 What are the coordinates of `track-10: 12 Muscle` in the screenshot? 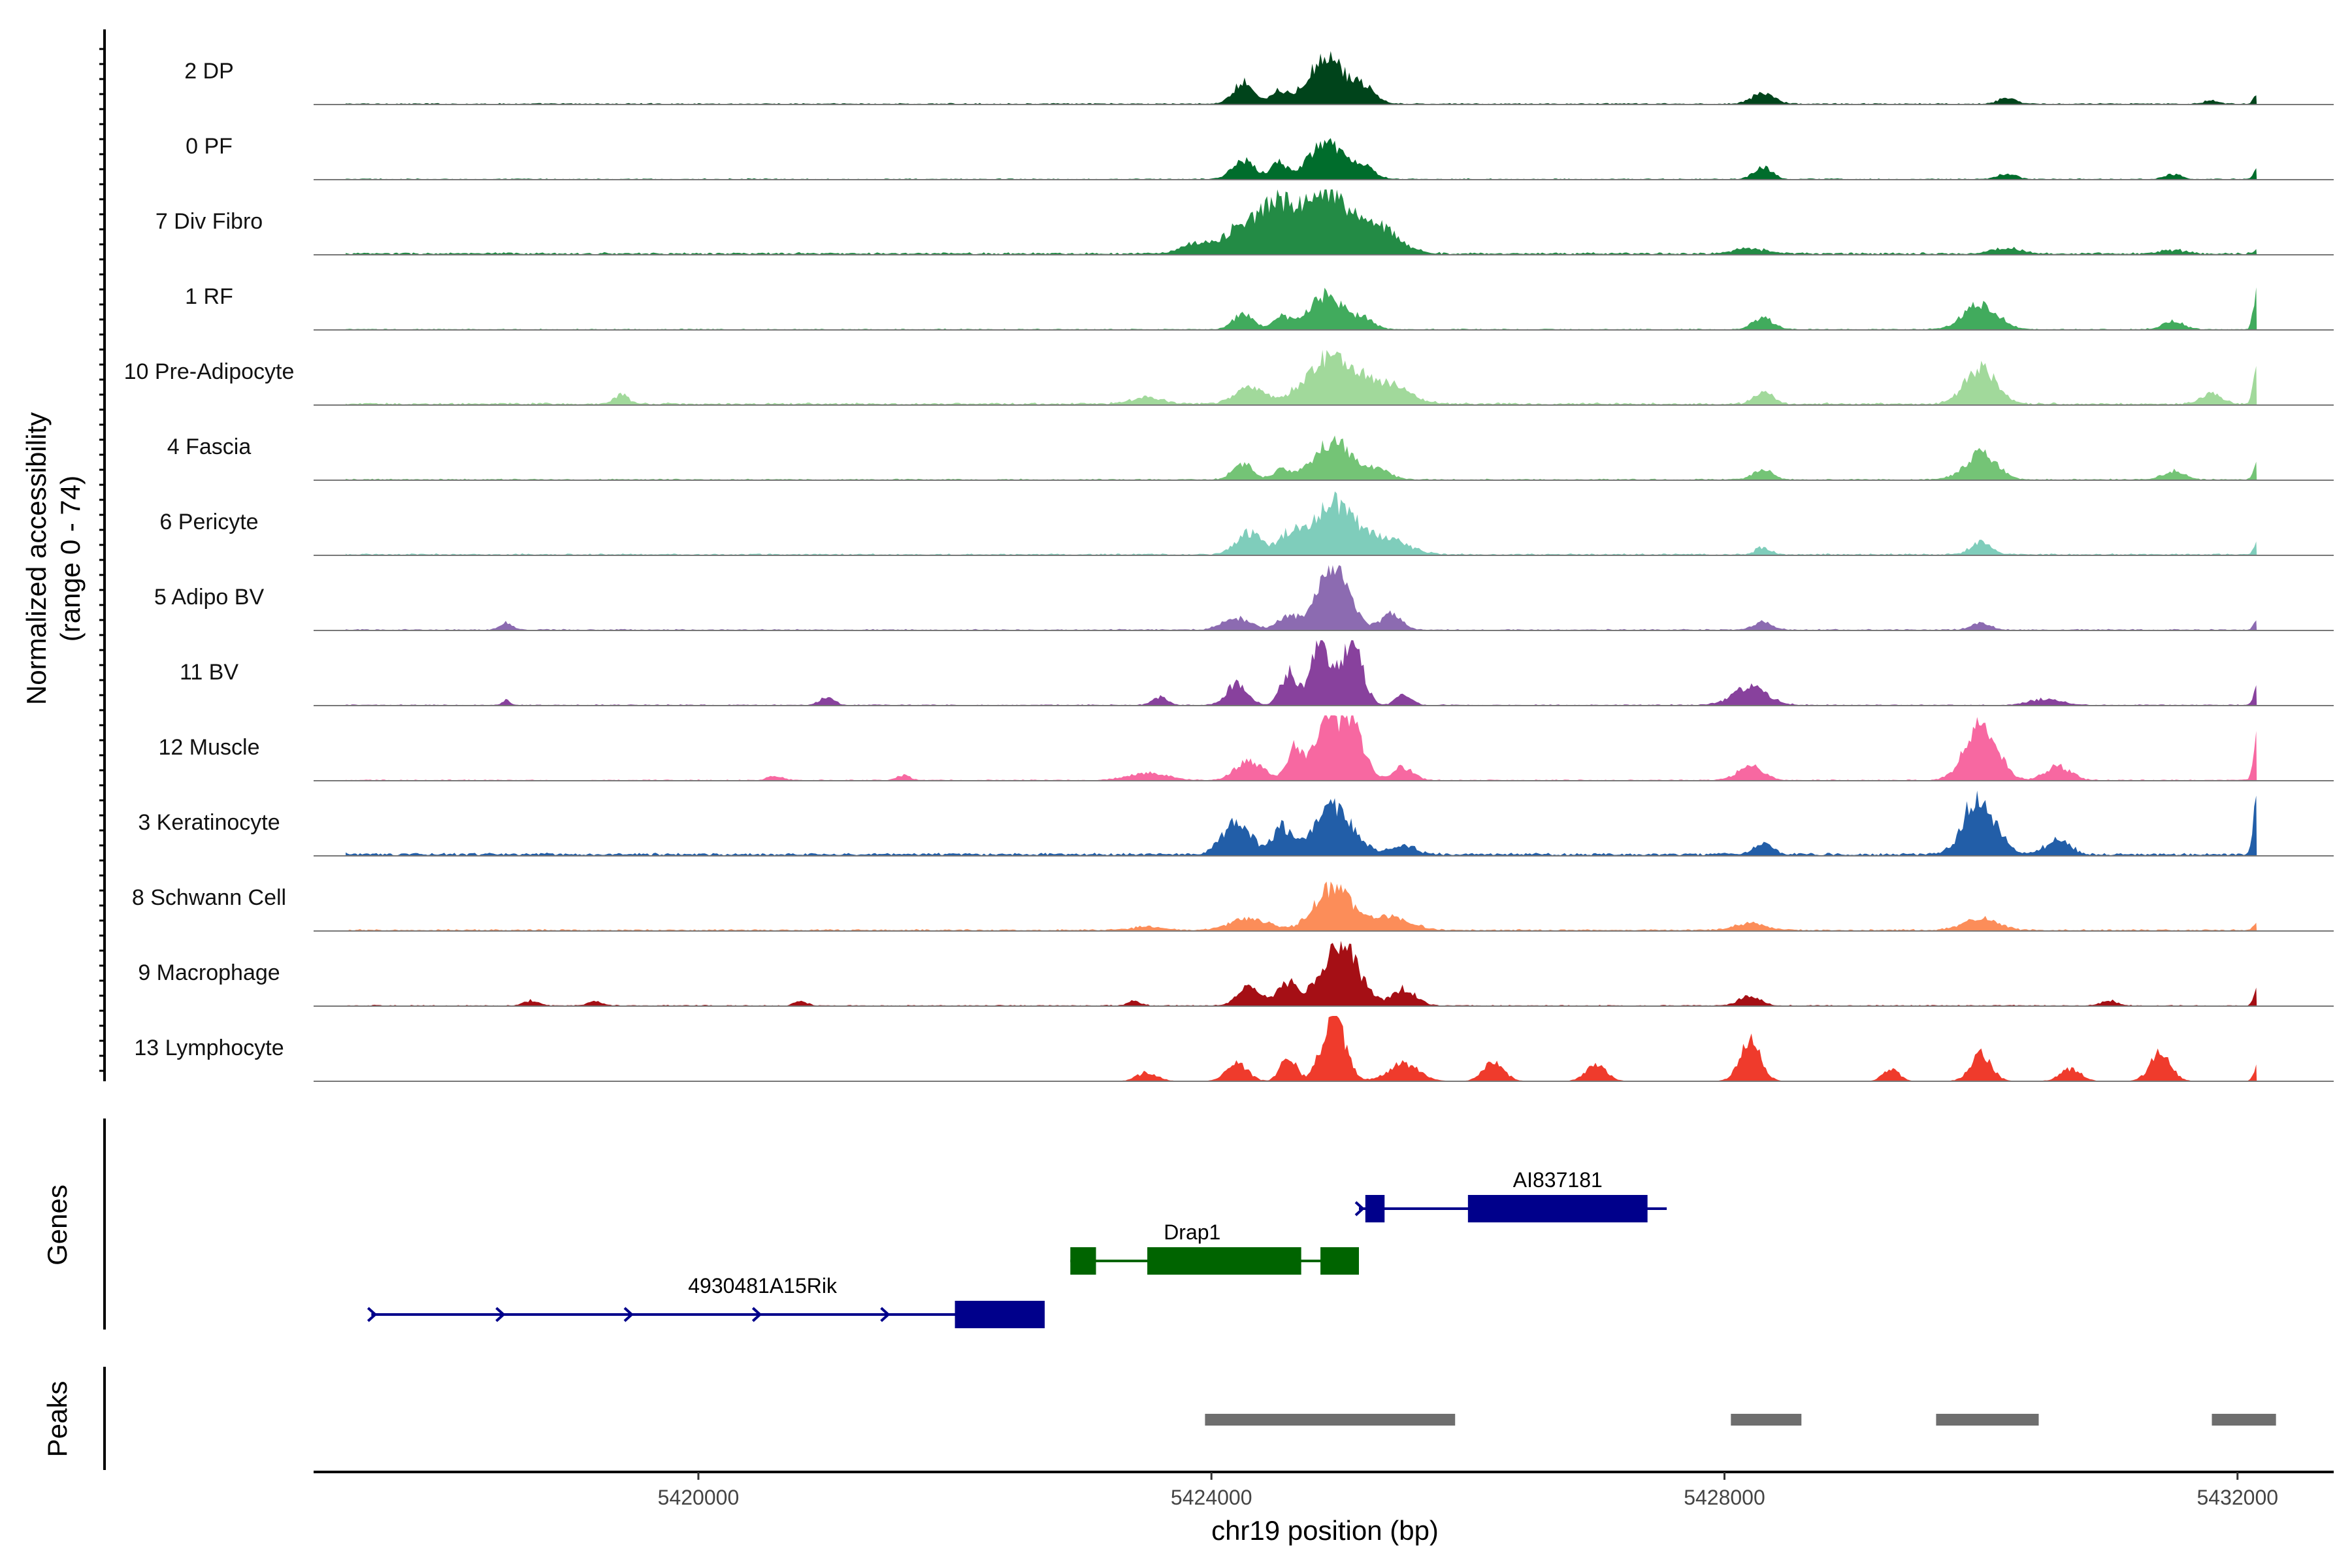 It's located at (1246, 748).